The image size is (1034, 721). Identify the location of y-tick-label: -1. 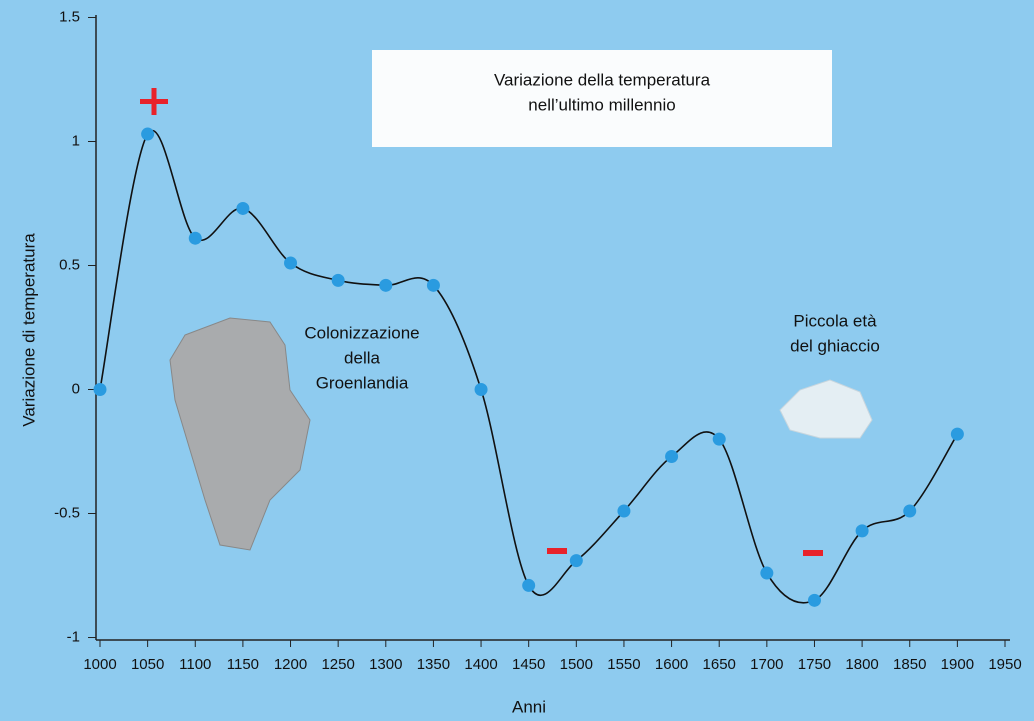
(73, 636).